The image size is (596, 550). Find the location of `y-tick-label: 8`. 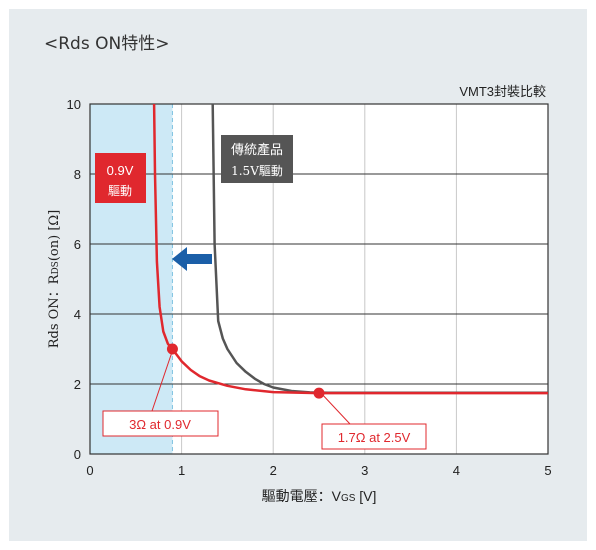

y-tick-label: 8 is located at coordinates (77, 174).